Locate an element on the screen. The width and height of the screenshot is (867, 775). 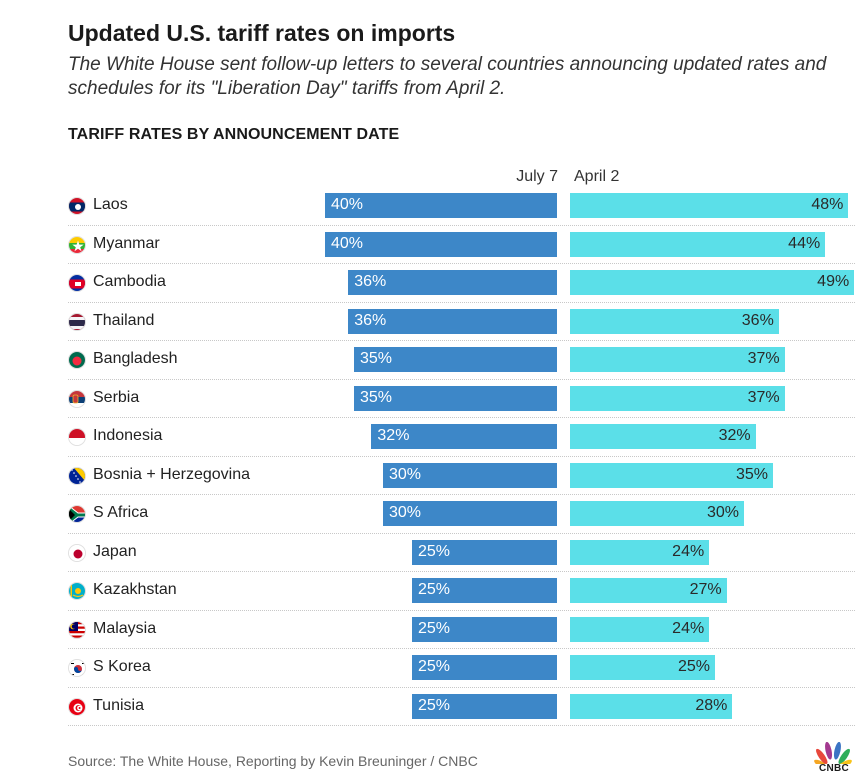
chart-row: Cambodia 36% 49% is located at coordinates (461, 283).